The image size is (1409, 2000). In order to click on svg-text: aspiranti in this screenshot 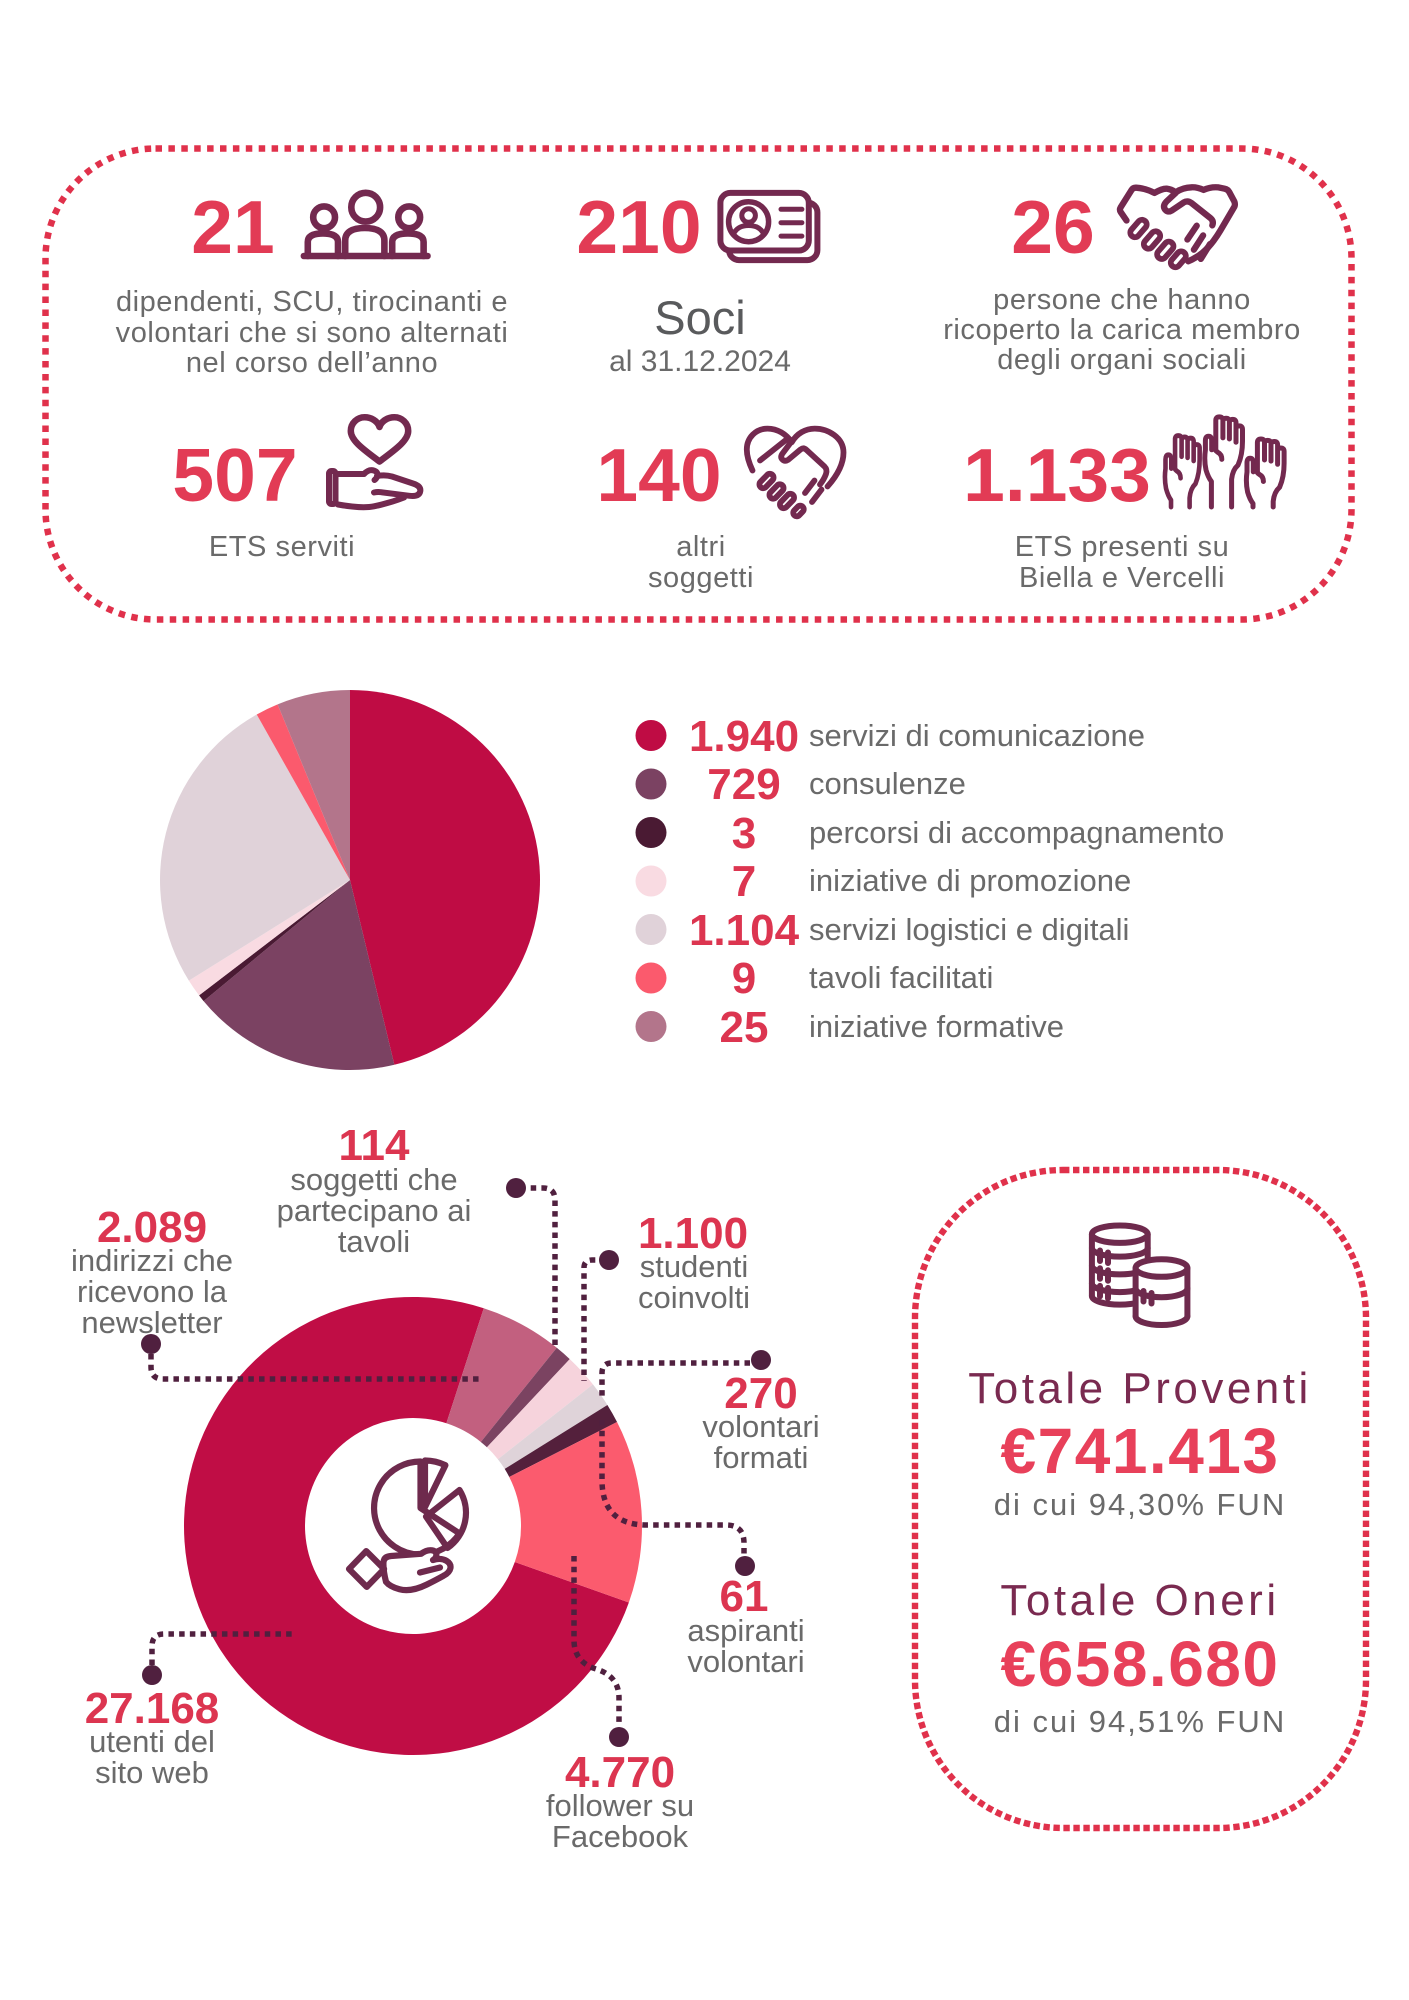, I will do `click(745, 1630)`.